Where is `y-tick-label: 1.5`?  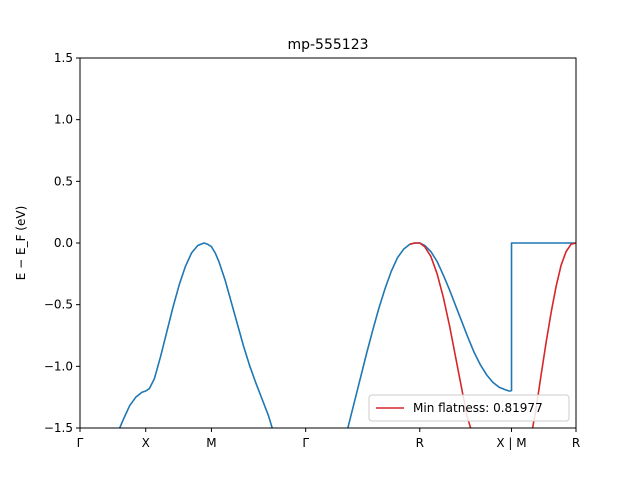 y-tick-label: 1.5 is located at coordinates (63, 58).